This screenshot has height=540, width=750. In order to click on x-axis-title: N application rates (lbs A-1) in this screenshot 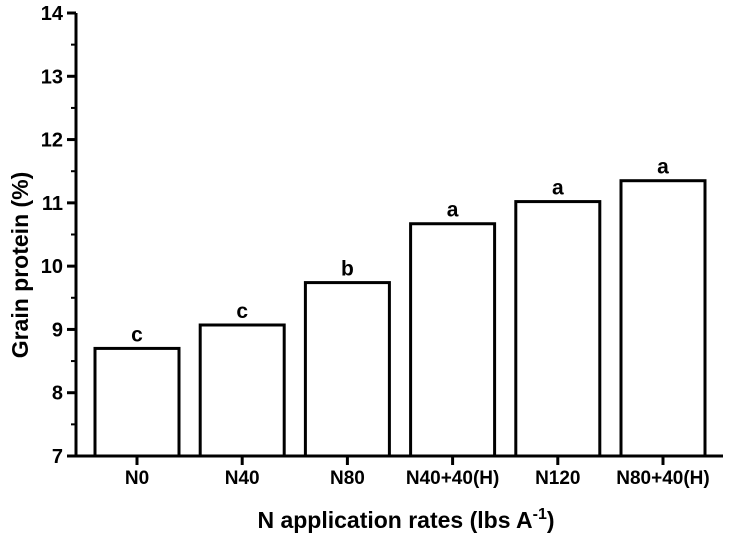, I will do `click(405, 519)`.